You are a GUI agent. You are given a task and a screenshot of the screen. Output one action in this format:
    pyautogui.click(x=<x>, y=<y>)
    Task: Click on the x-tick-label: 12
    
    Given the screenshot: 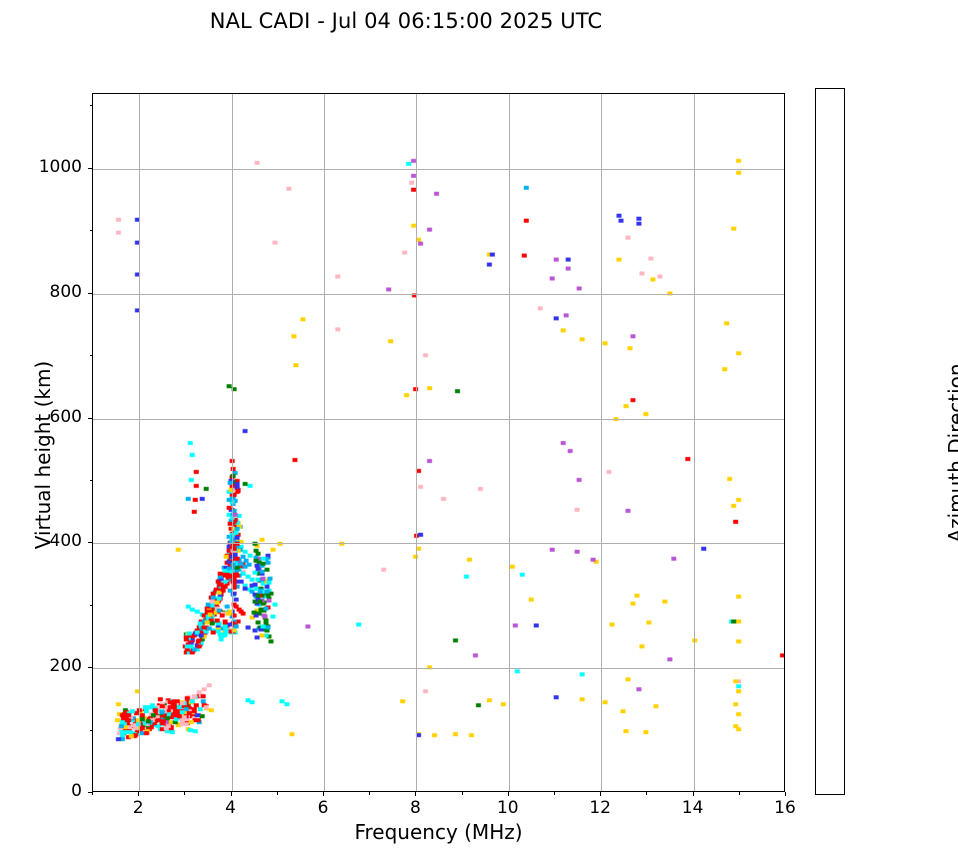 What is the action you would take?
    pyautogui.click(x=600, y=808)
    